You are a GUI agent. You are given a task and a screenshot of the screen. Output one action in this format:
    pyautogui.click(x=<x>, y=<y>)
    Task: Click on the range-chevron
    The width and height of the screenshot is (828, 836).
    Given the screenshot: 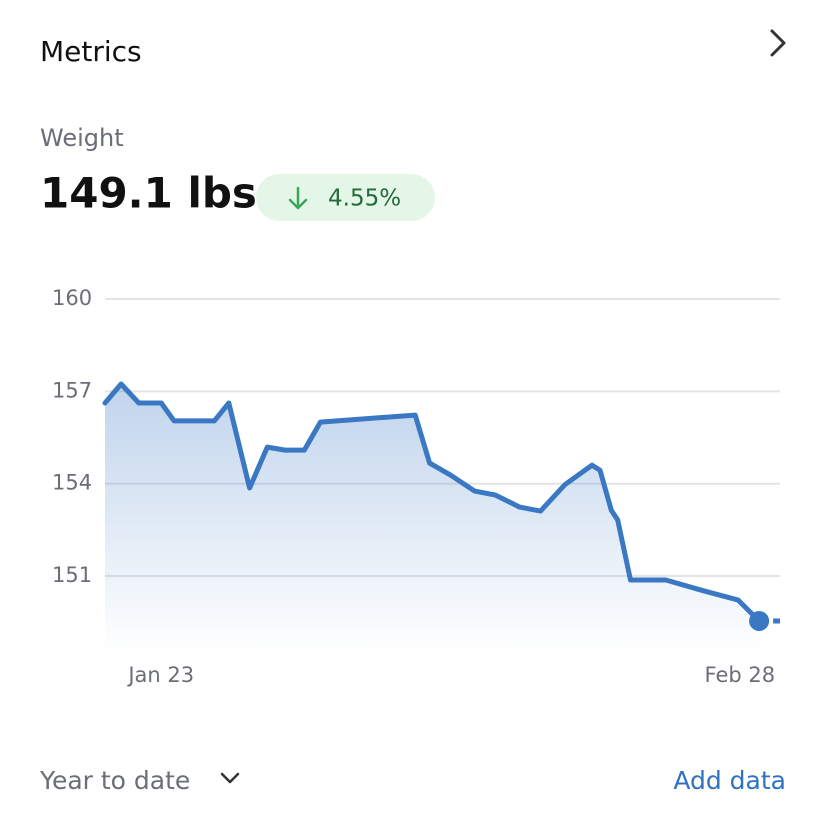 What is the action you would take?
    pyautogui.click(x=230, y=778)
    